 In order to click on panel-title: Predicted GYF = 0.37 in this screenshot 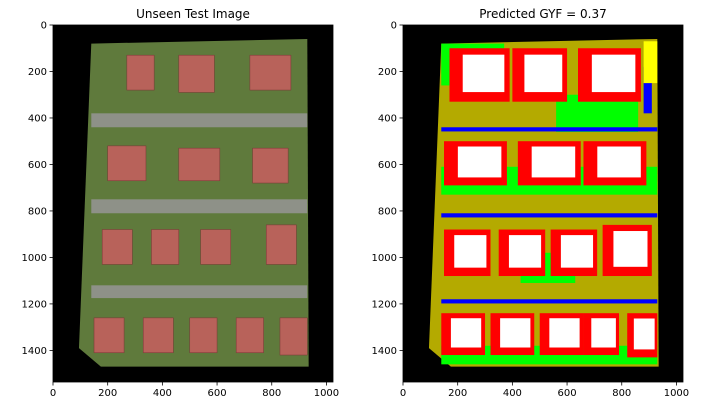, I will do `click(542, 14)`.